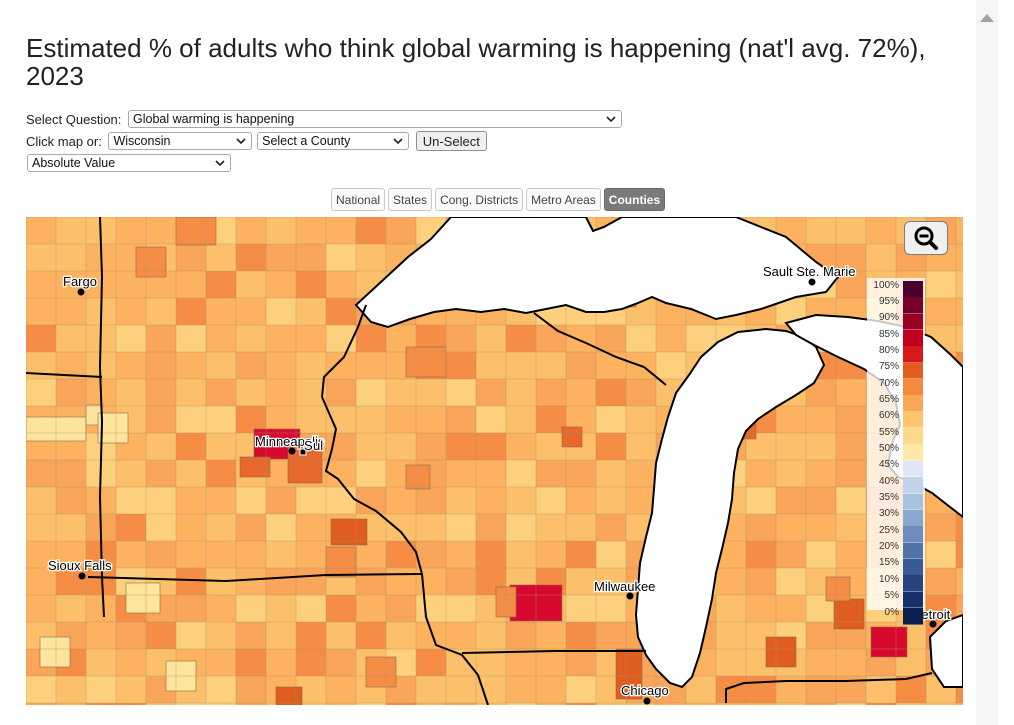 The height and width of the screenshot is (725, 1014). I want to click on legend-label: 40%, so click(888, 481).